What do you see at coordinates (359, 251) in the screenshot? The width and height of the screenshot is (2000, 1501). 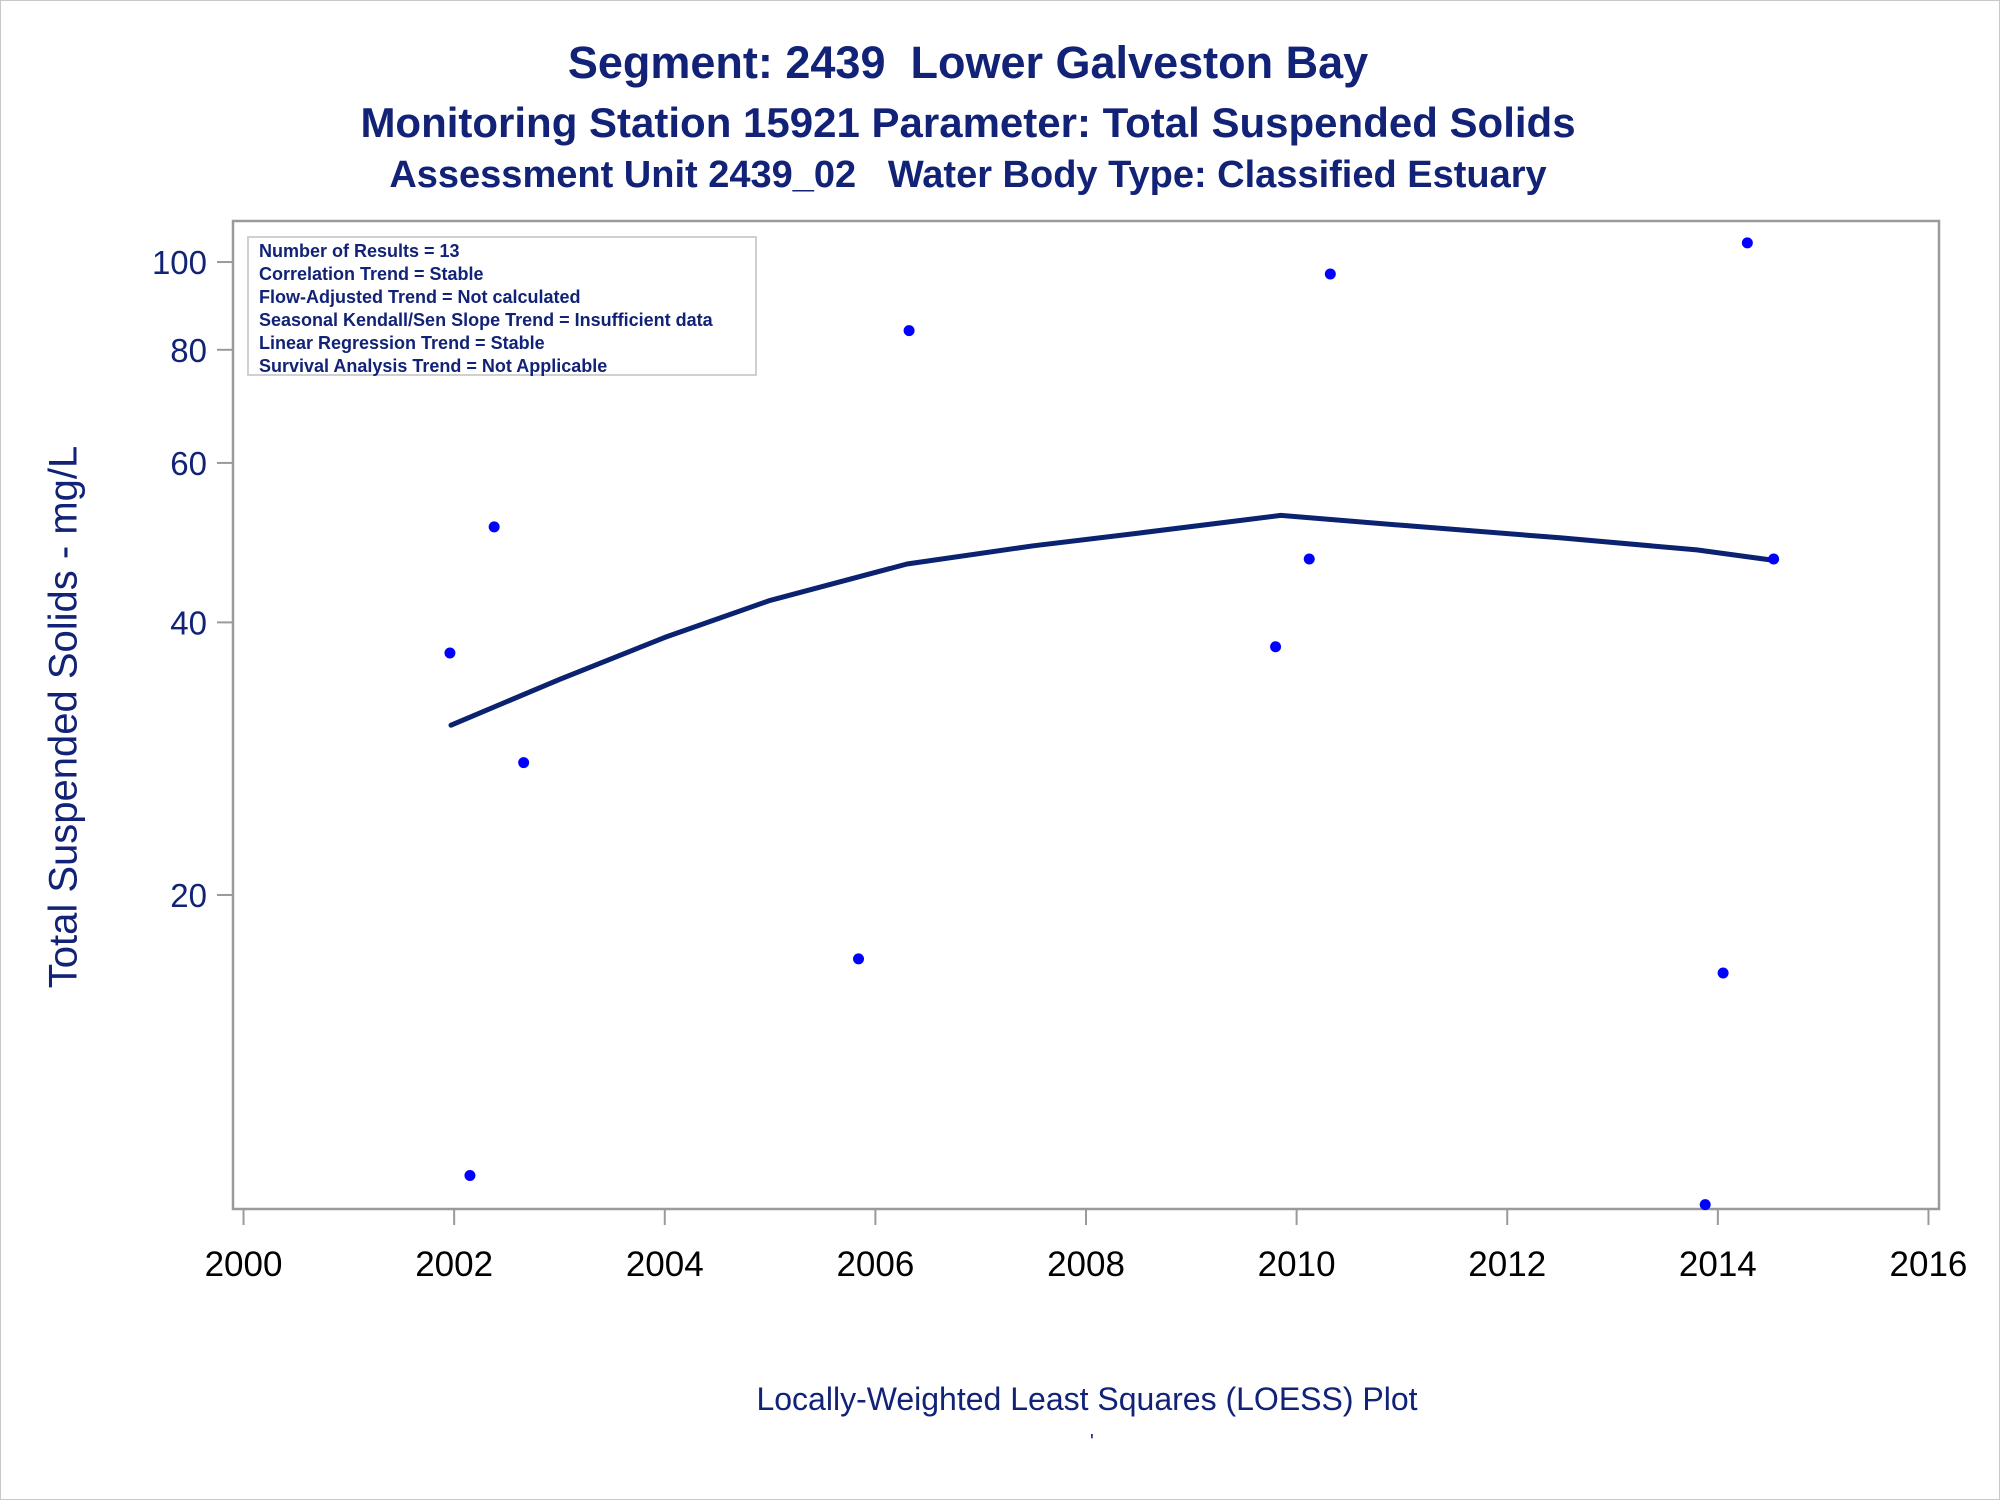 I see `stat-number-of-results: Number of Results = 13` at bounding box center [359, 251].